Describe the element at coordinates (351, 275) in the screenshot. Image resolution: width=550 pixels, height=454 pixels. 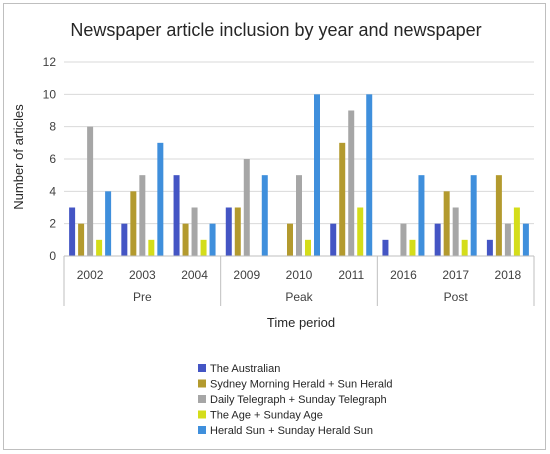
I see `x-tick-label: 2011` at that location.